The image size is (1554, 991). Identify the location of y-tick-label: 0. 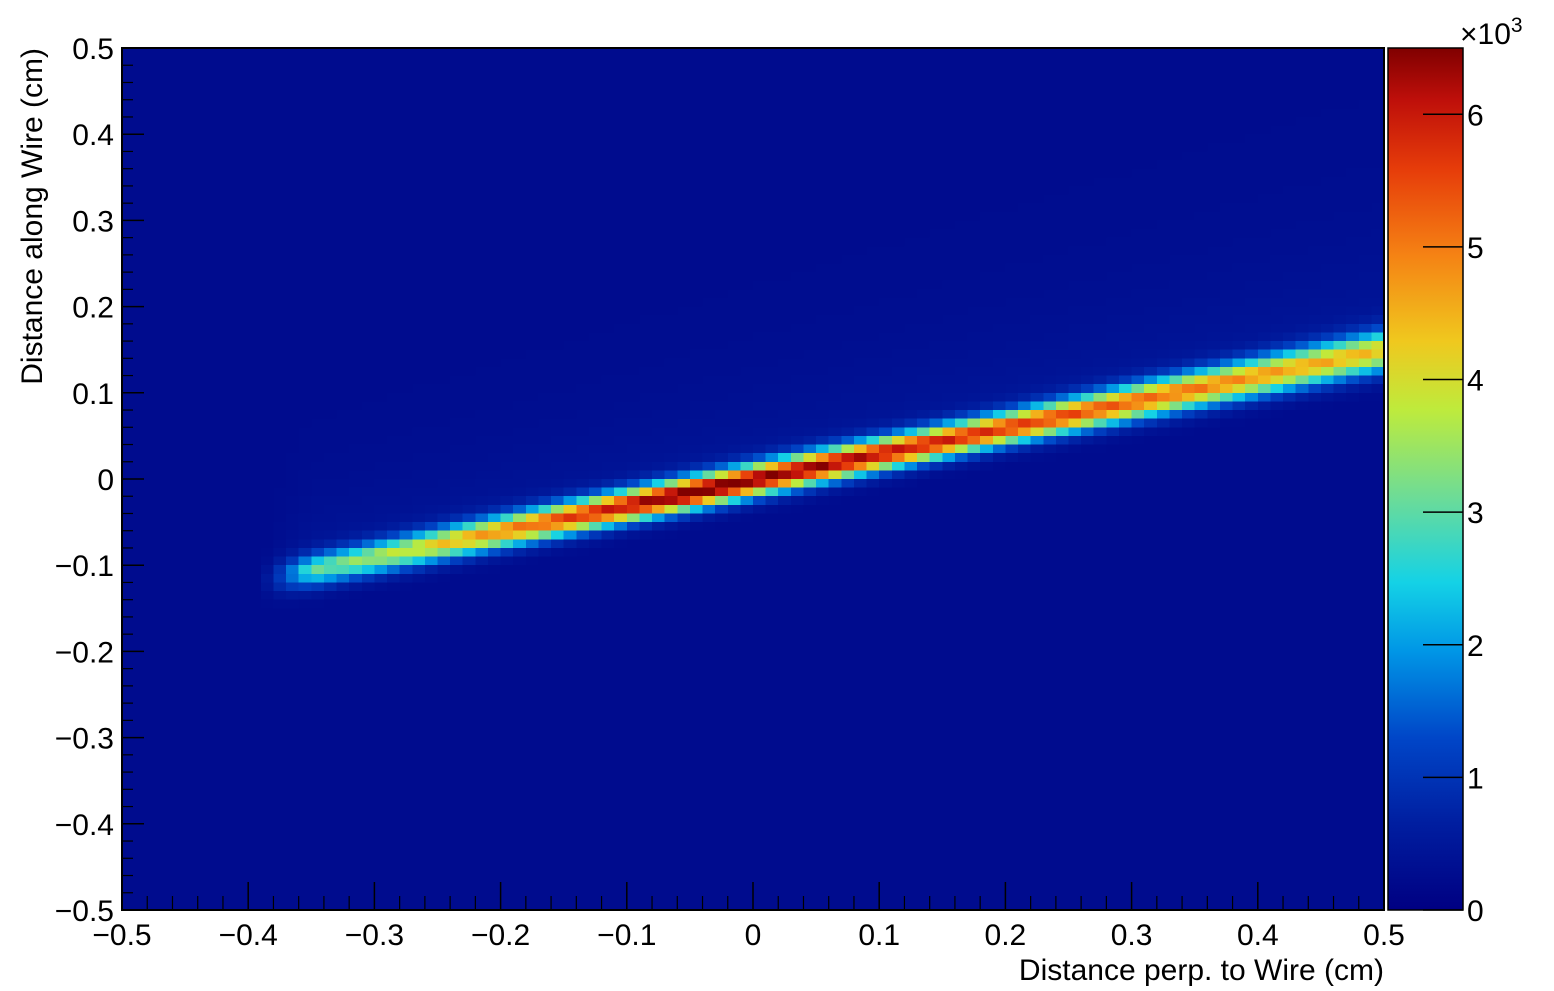
(105, 480).